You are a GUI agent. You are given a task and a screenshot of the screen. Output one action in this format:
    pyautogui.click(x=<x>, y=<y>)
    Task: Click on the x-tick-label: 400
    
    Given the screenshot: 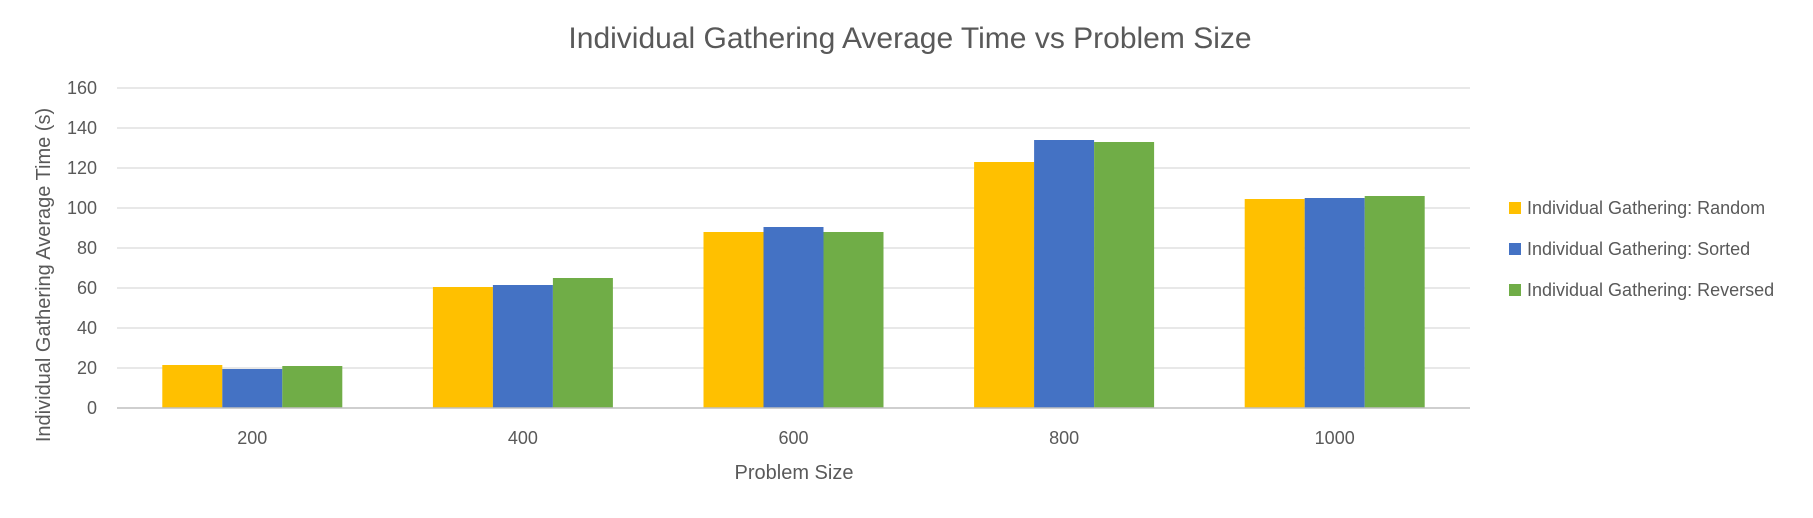 What is the action you would take?
    pyautogui.click(x=523, y=438)
    